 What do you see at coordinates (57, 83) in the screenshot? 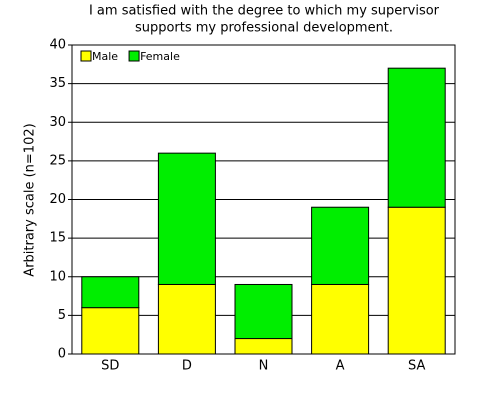
I see `y-tick-label: 35` at bounding box center [57, 83].